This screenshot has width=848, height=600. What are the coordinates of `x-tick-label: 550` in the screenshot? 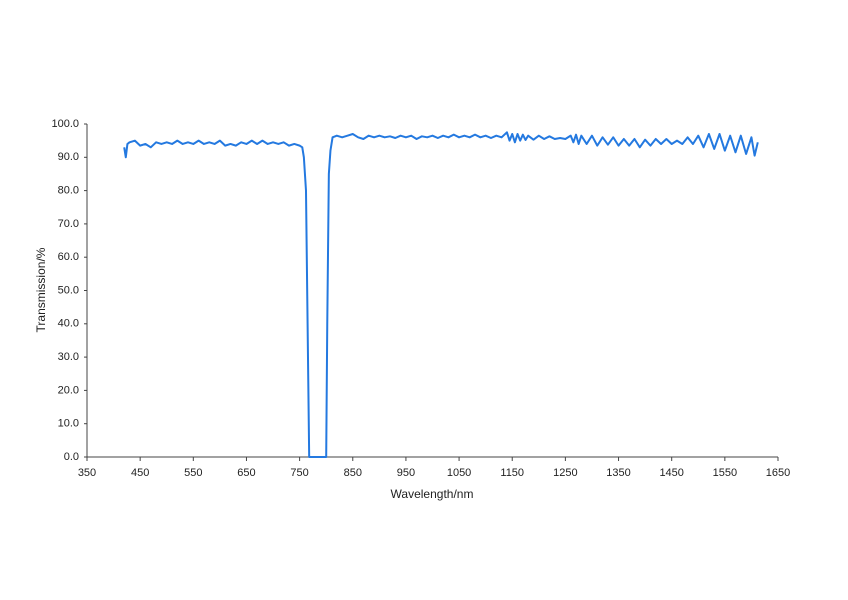 It's located at (193, 473).